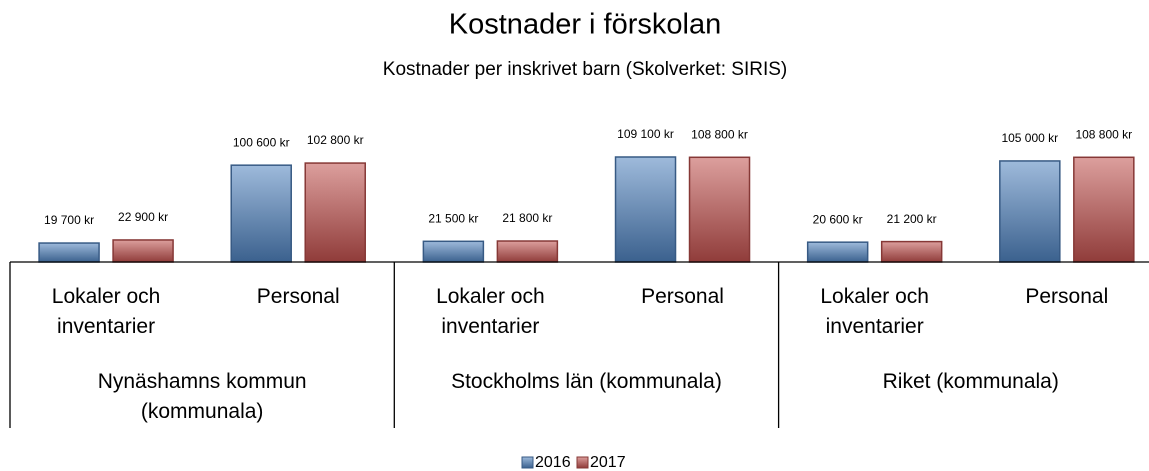  What do you see at coordinates (527, 218) in the screenshot?
I see `data-label: 21 800 kr` at bounding box center [527, 218].